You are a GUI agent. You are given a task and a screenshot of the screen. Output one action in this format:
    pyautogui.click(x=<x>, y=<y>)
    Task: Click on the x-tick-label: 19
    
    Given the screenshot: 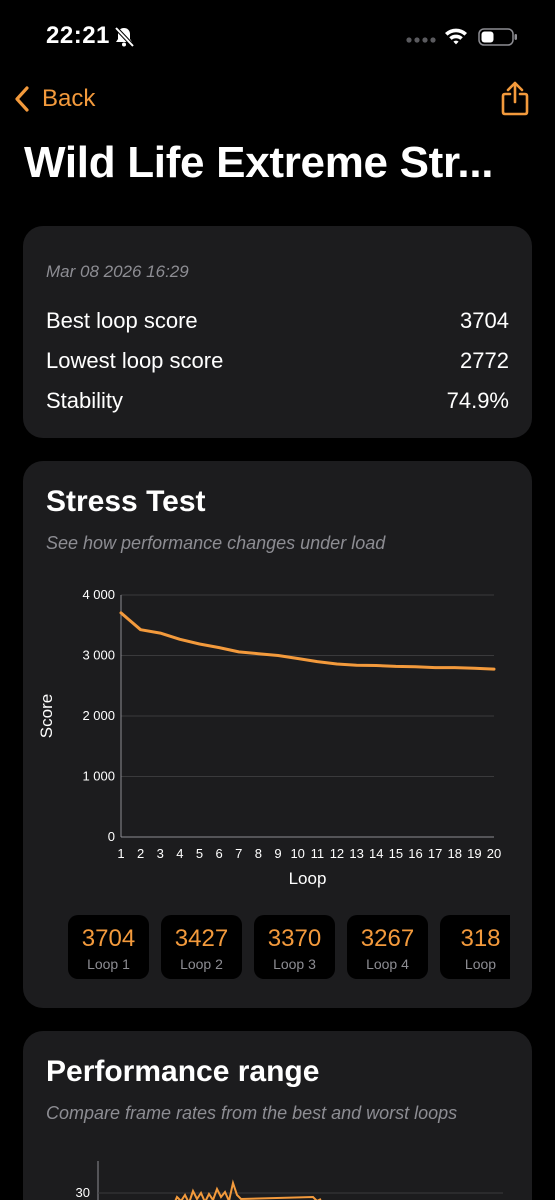 What is the action you would take?
    pyautogui.click(x=474, y=853)
    